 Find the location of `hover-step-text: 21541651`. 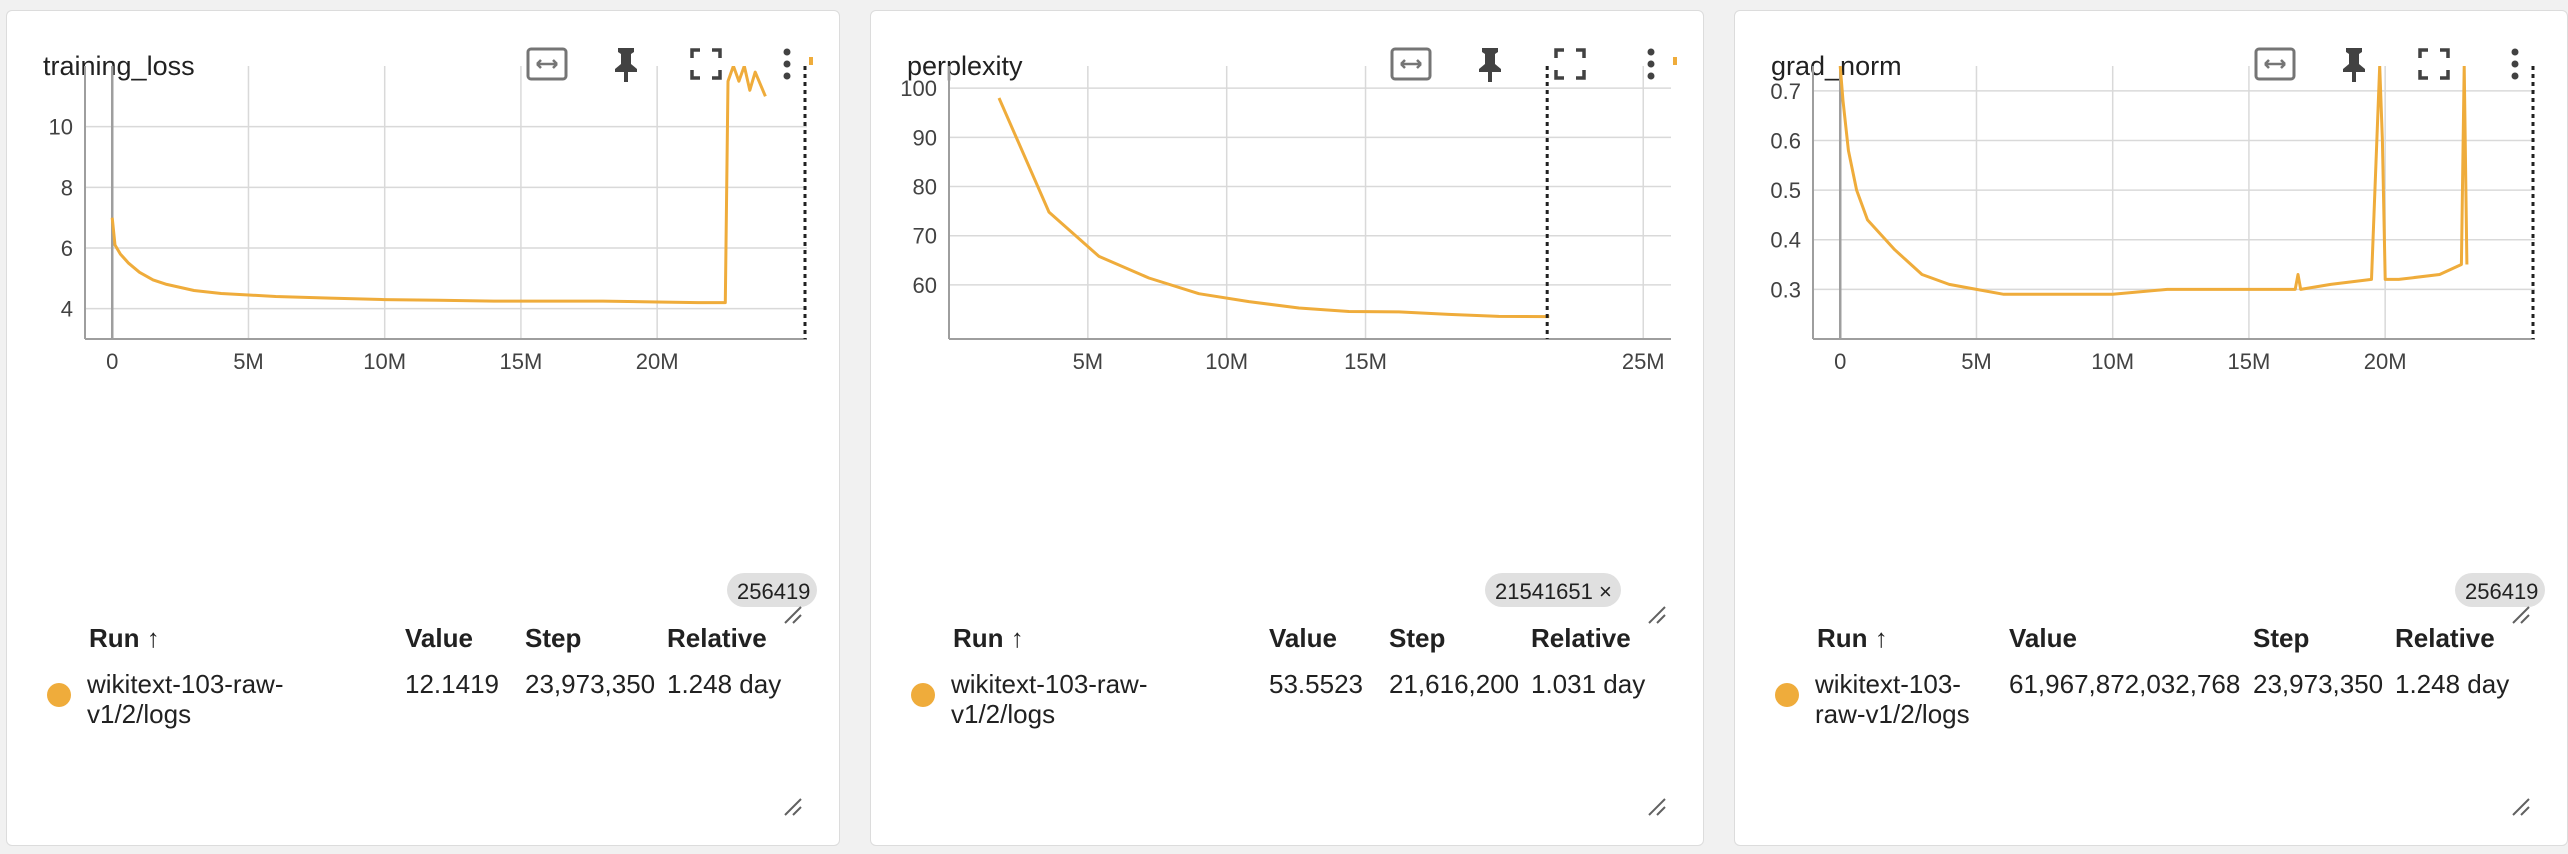

hover-step-text: 21541651 is located at coordinates (1544, 591).